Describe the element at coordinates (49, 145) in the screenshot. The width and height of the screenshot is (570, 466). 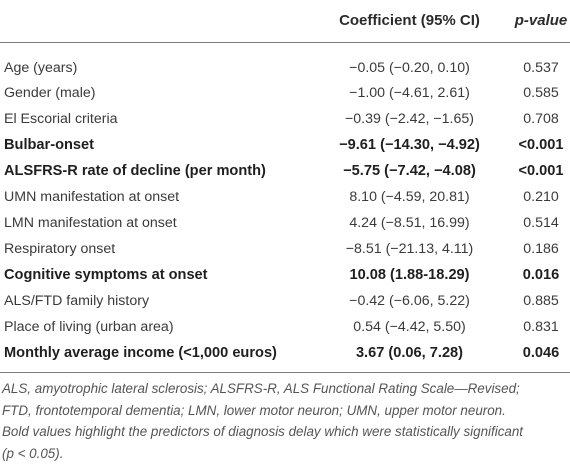
I see `row-variable: Bulbar-onset` at that location.